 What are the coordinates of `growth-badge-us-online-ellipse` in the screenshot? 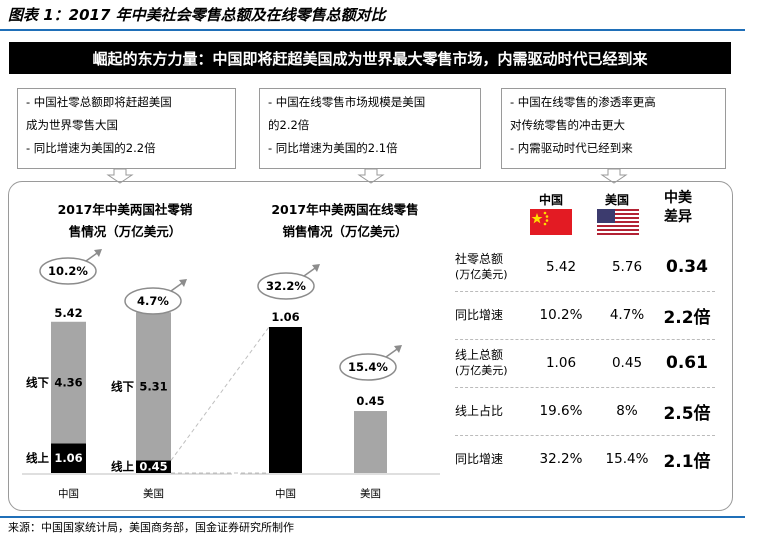 It's located at (368, 367).